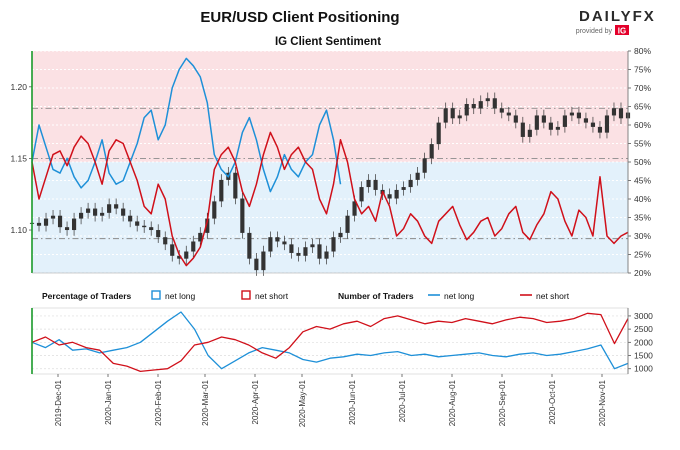  Describe the element at coordinates (552, 401) in the screenshot. I see `date-tick-label: 2020-Oct-01` at that location.